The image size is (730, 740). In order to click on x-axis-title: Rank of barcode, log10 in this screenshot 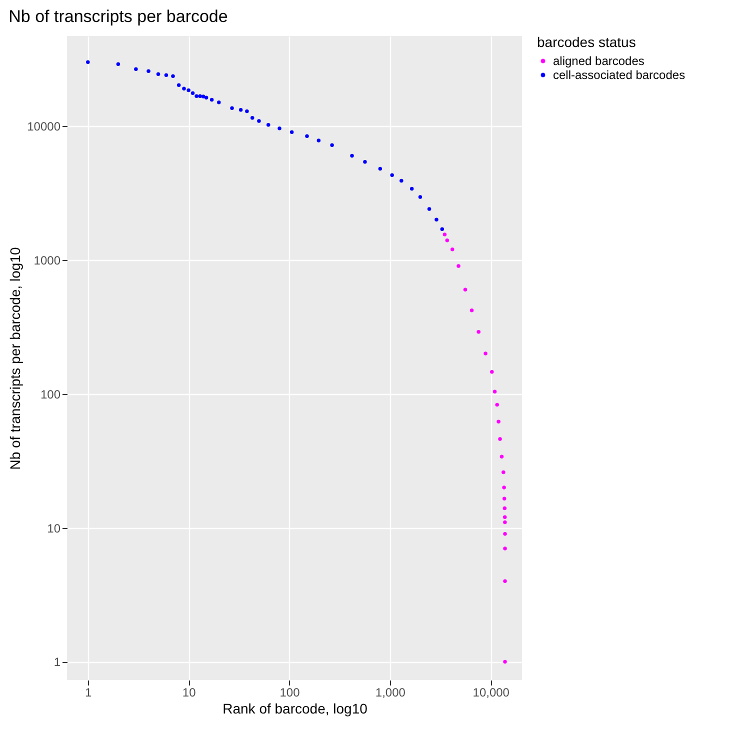, I will do `click(295, 708)`.